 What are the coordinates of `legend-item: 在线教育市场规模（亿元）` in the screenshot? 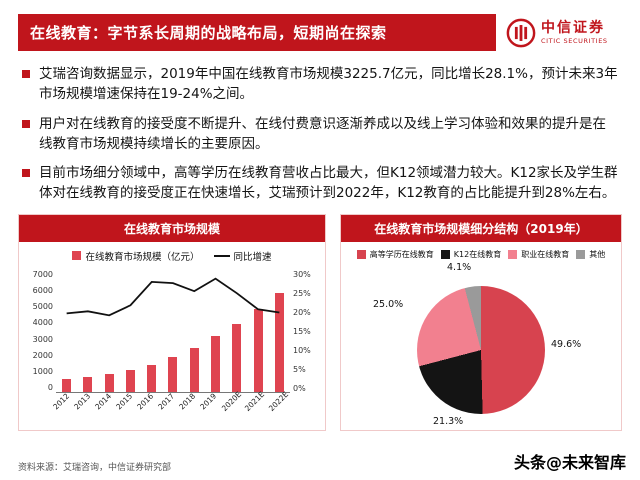 It's located at (136, 256).